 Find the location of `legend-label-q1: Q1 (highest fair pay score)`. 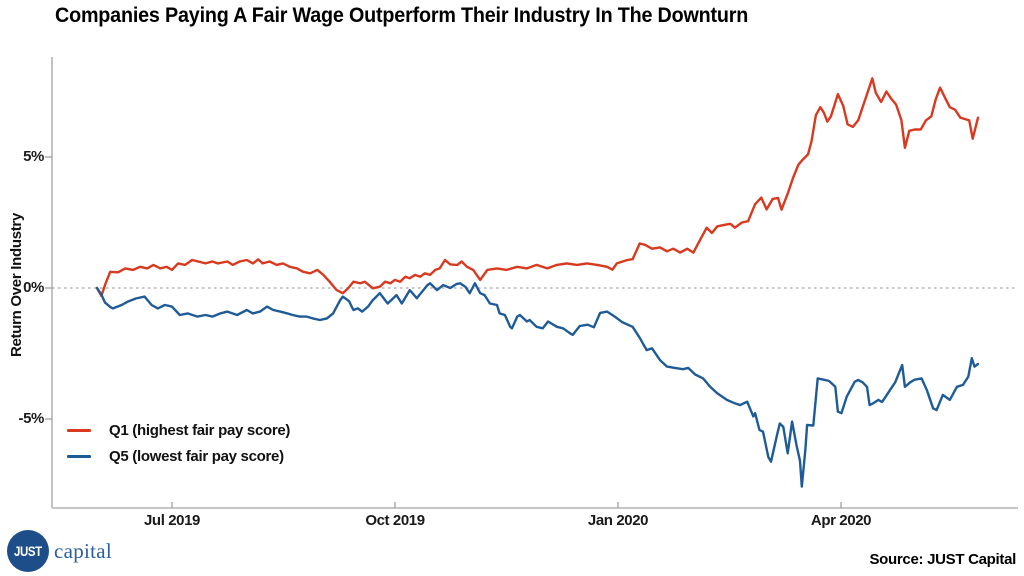

legend-label-q1: Q1 (highest fair pay score) is located at coordinates (200, 430).